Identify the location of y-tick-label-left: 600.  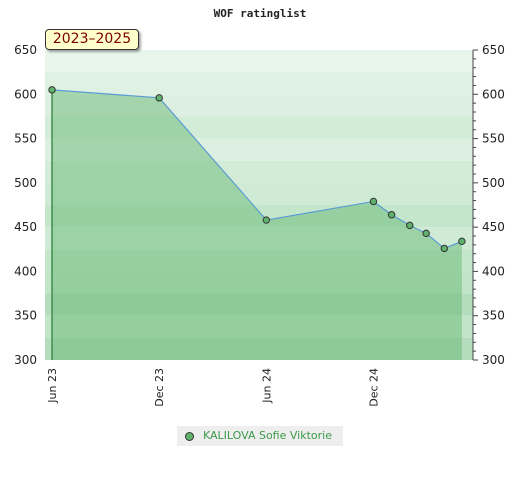
(25, 94).